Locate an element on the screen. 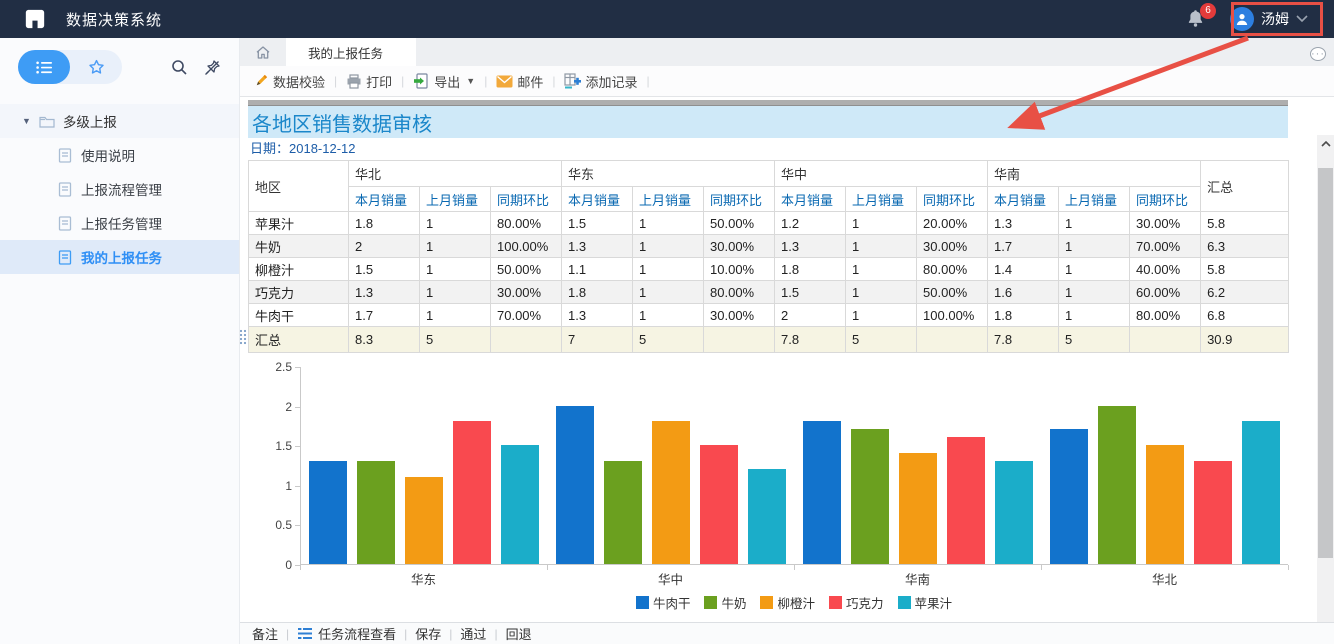 Image resolution: width=1334 pixels, height=644 pixels. scroll-up-button is located at coordinates (1325, 143).